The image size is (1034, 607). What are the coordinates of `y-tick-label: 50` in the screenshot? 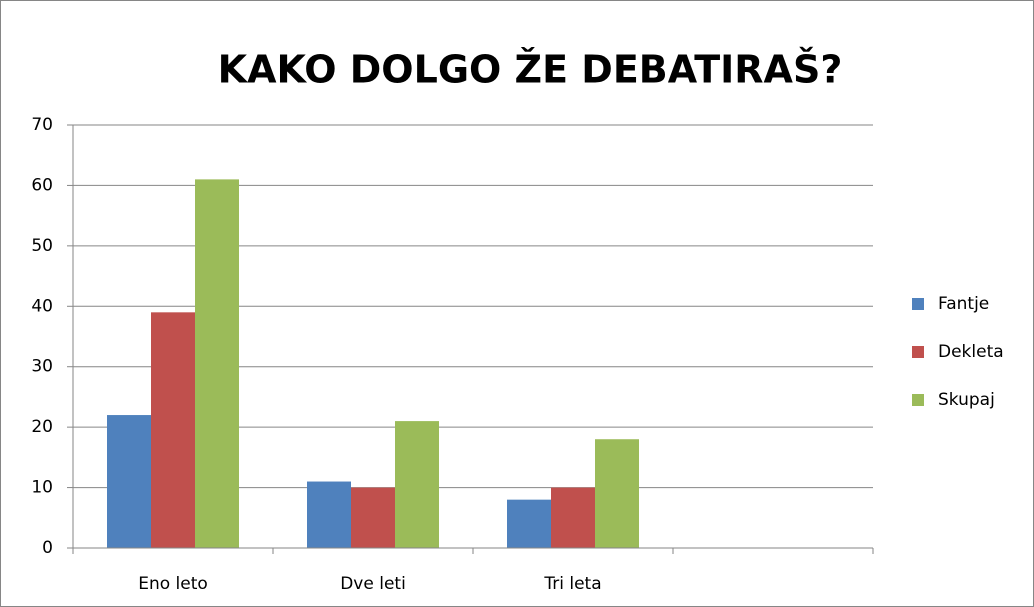 It's located at (42, 246).